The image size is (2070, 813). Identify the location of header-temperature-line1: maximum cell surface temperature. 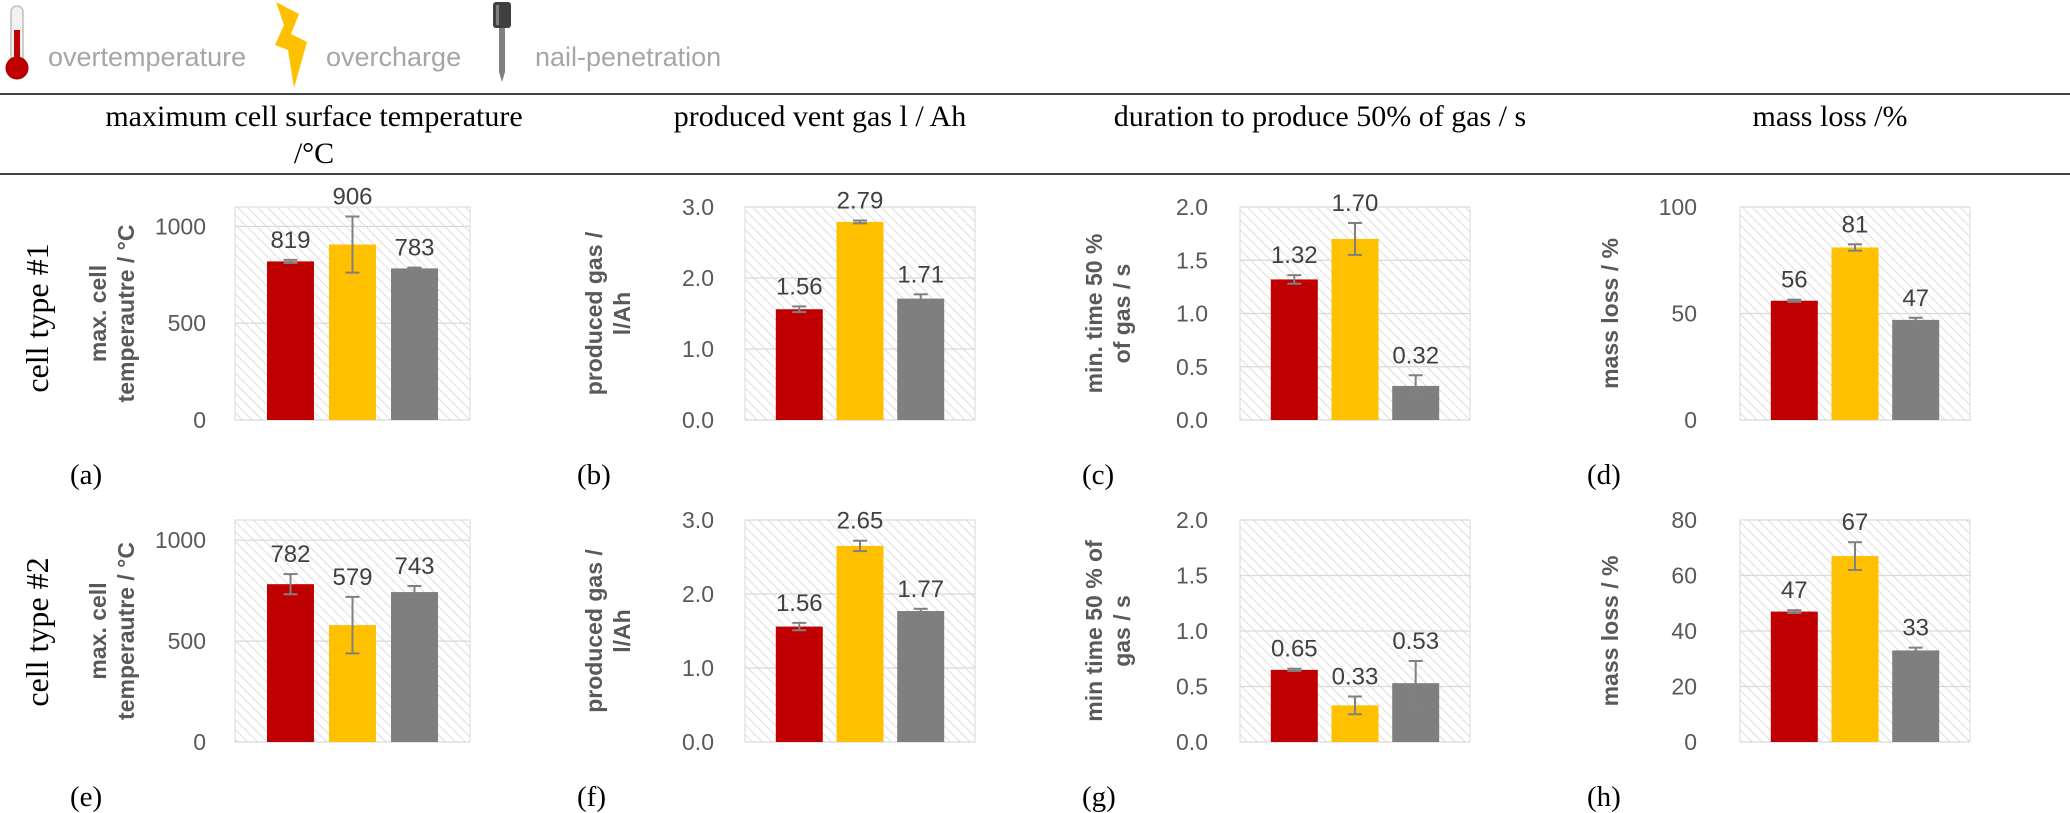
(313, 116).